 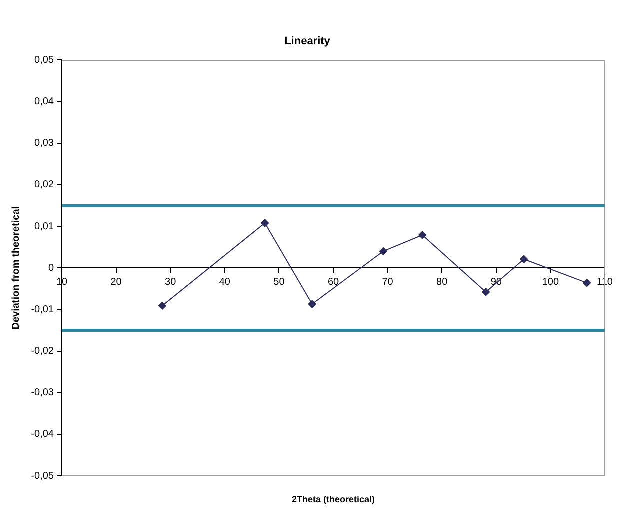 What do you see at coordinates (225, 282) in the screenshot?
I see `x-tick-label: 40` at bounding box center [225, 282].